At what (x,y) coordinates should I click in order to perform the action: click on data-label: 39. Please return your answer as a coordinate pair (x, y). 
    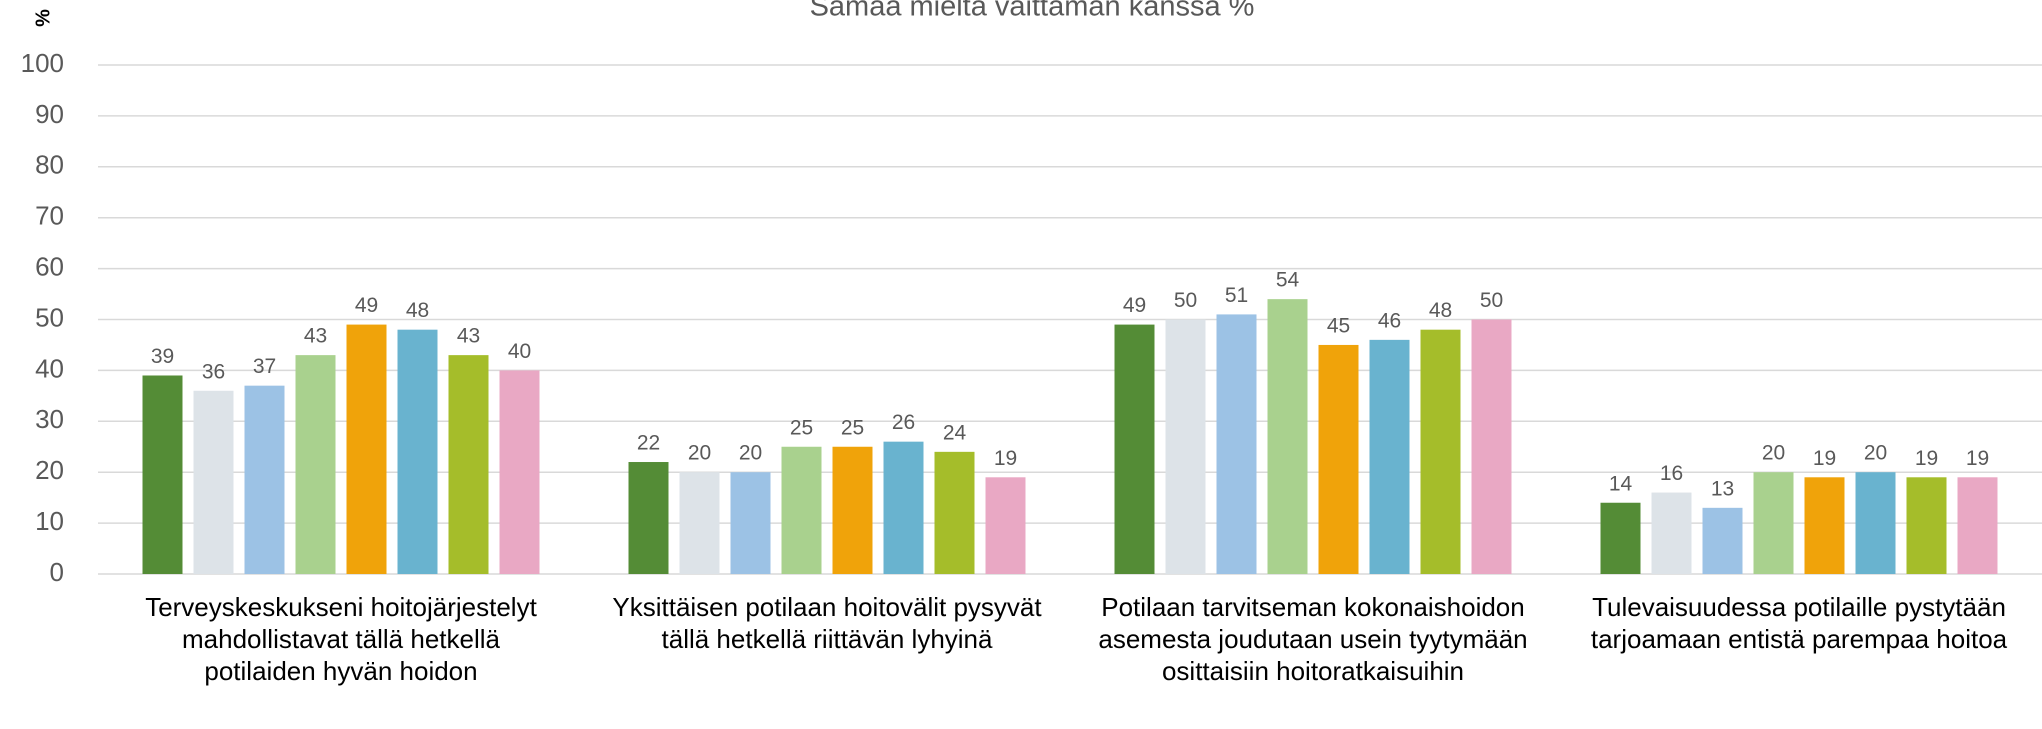
    Looking at the image, I should click on (162, 356).